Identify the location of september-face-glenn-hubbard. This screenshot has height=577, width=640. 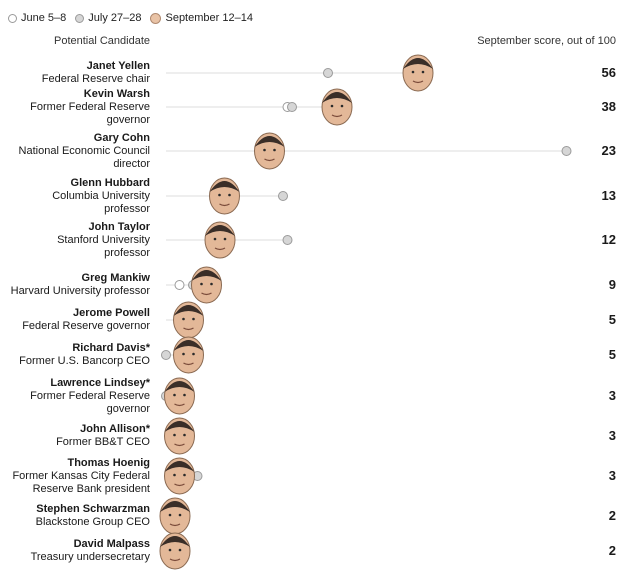
(224, 196).